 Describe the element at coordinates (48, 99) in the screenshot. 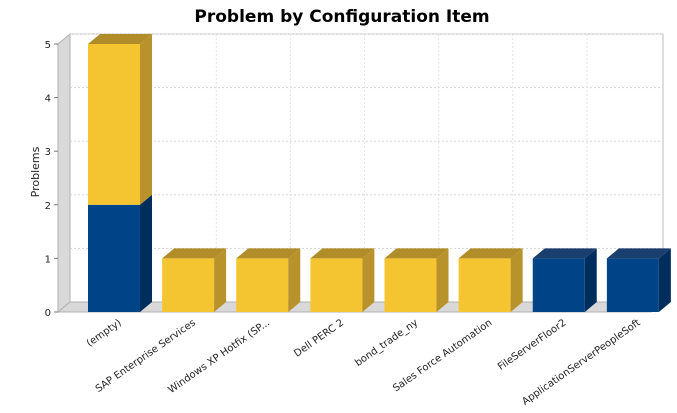

I see `y-tick-label: 4` at that location.